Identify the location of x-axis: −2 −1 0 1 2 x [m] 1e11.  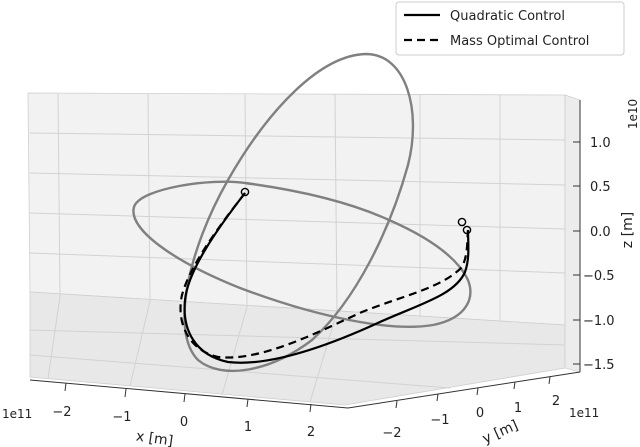
(158, 414).